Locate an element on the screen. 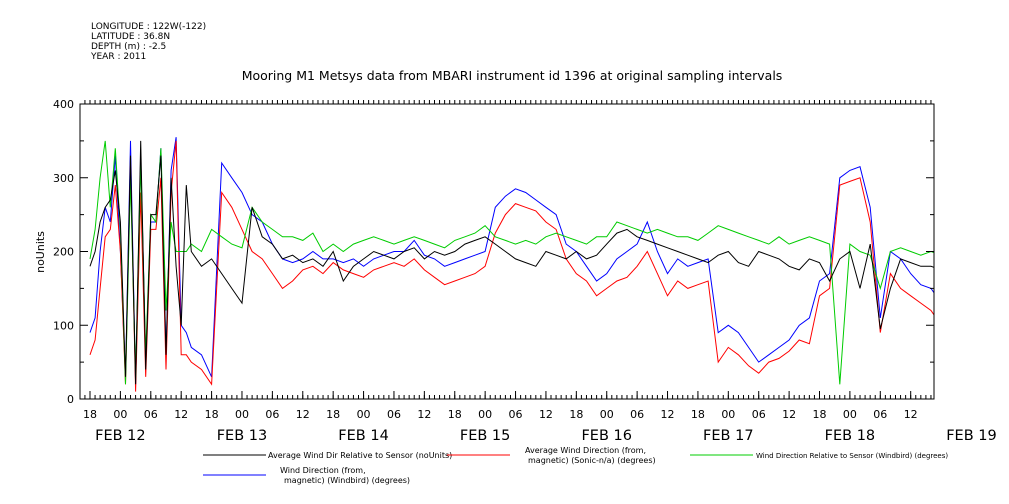 This screenshot has width=1009, height=504. x-day-label: FEB 19 is located at coordinates (971, 436).